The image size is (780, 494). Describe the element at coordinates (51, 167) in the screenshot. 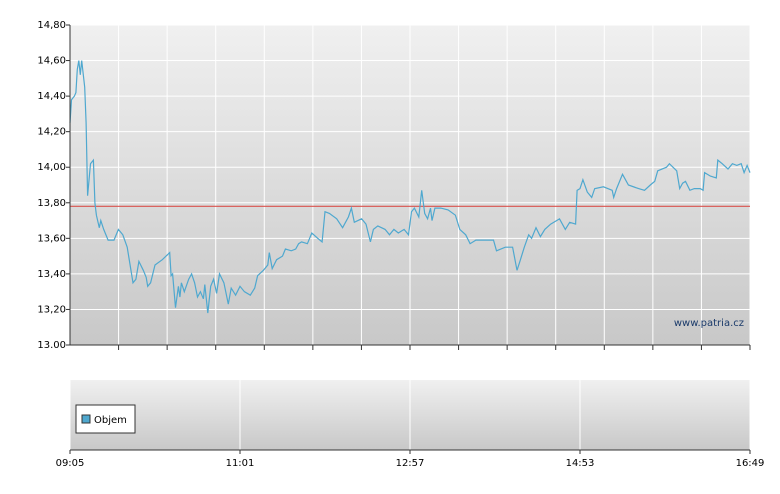

I see `y-tick-label: 14,00` at that location.